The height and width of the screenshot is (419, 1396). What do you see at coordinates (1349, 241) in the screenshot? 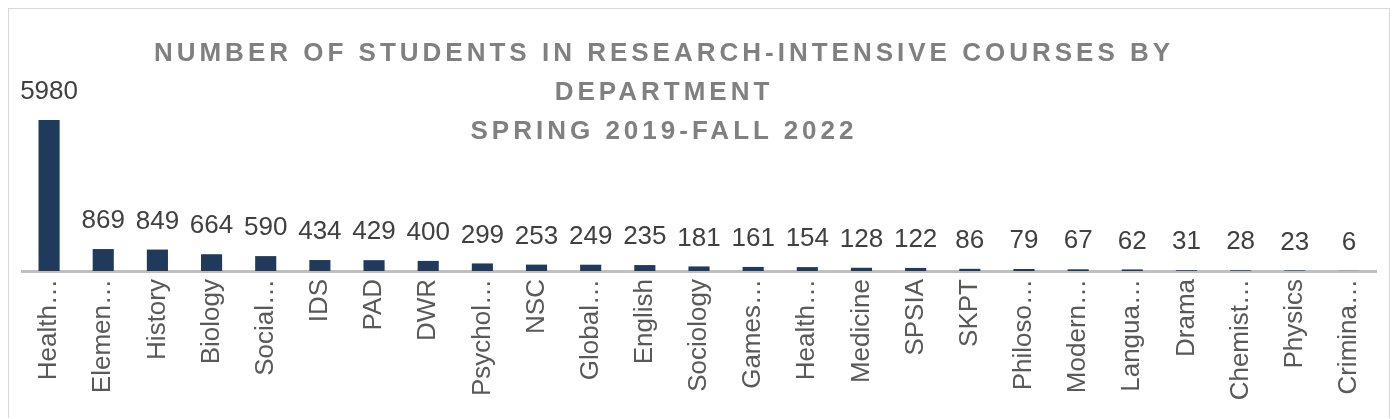
I see `data-label: 6` at bounding box center [1349, 241].